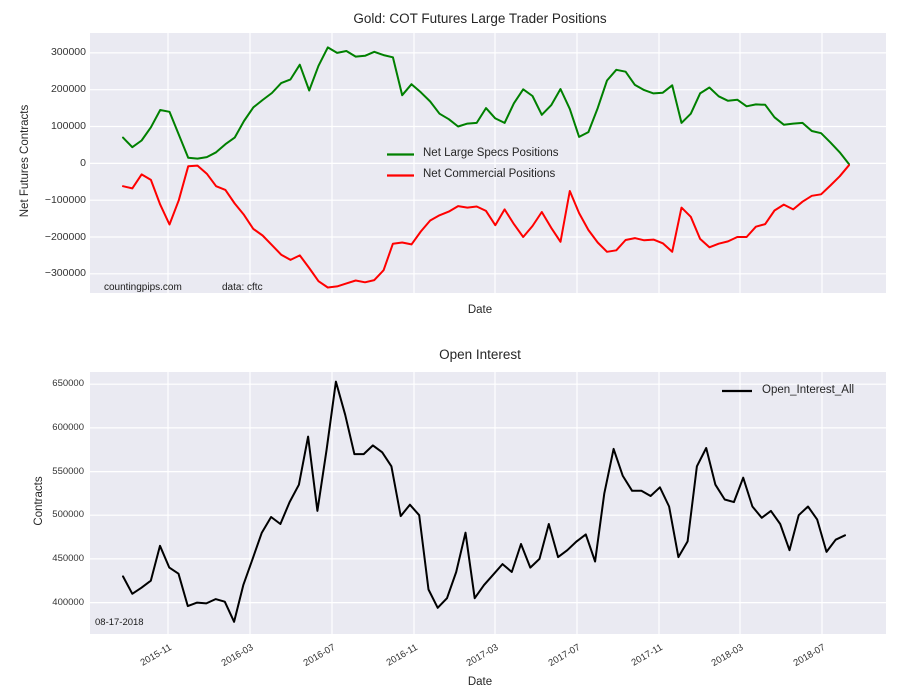  Describe the element at coordinates (68, 126) in the screenshot. I see `chart1-y-tick-label: 100000` at that location.